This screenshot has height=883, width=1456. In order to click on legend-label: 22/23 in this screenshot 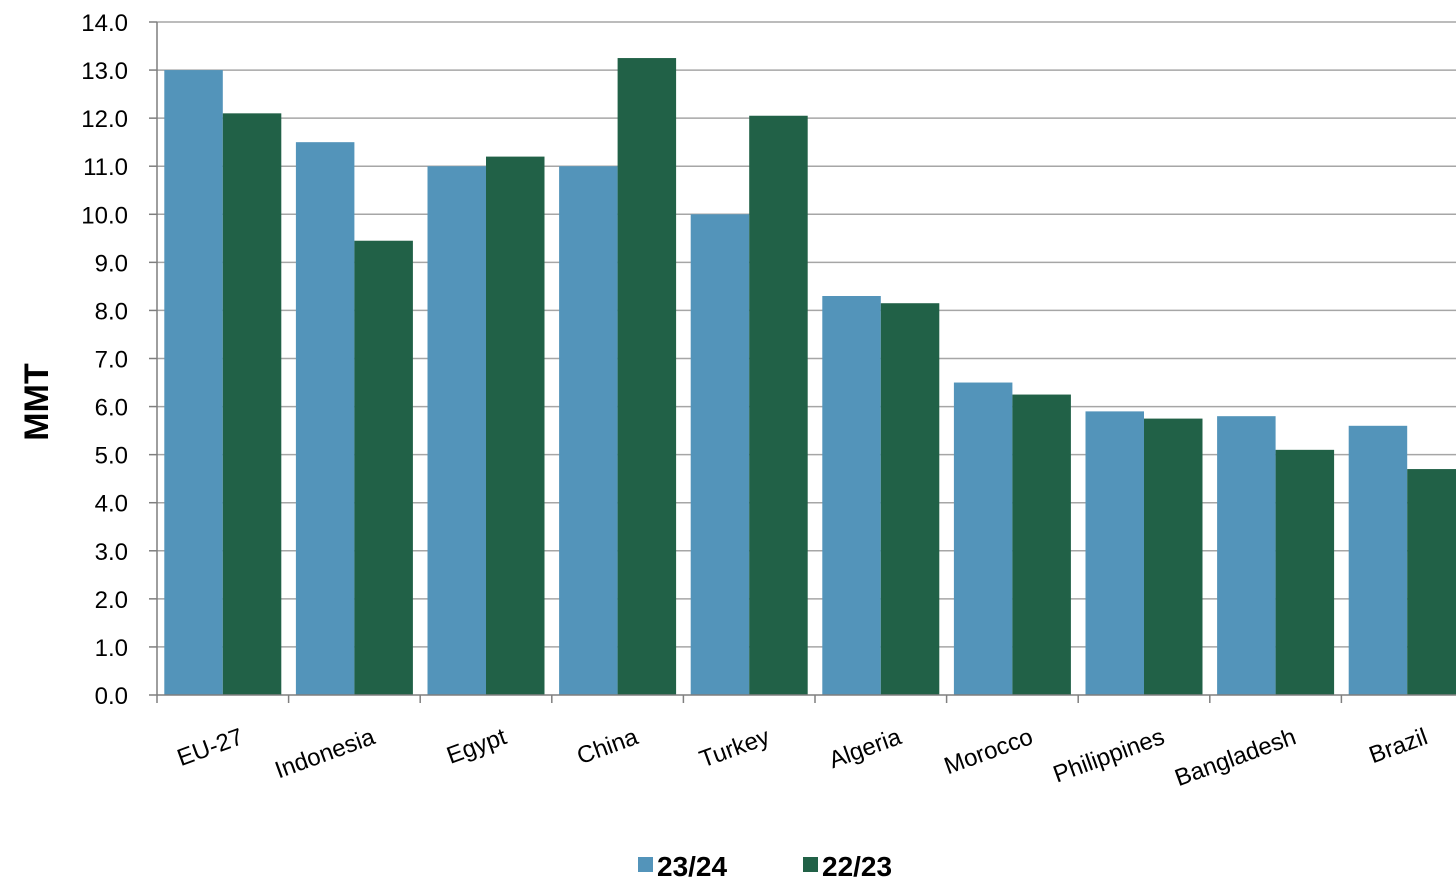, I will do `click(857, 866)`.